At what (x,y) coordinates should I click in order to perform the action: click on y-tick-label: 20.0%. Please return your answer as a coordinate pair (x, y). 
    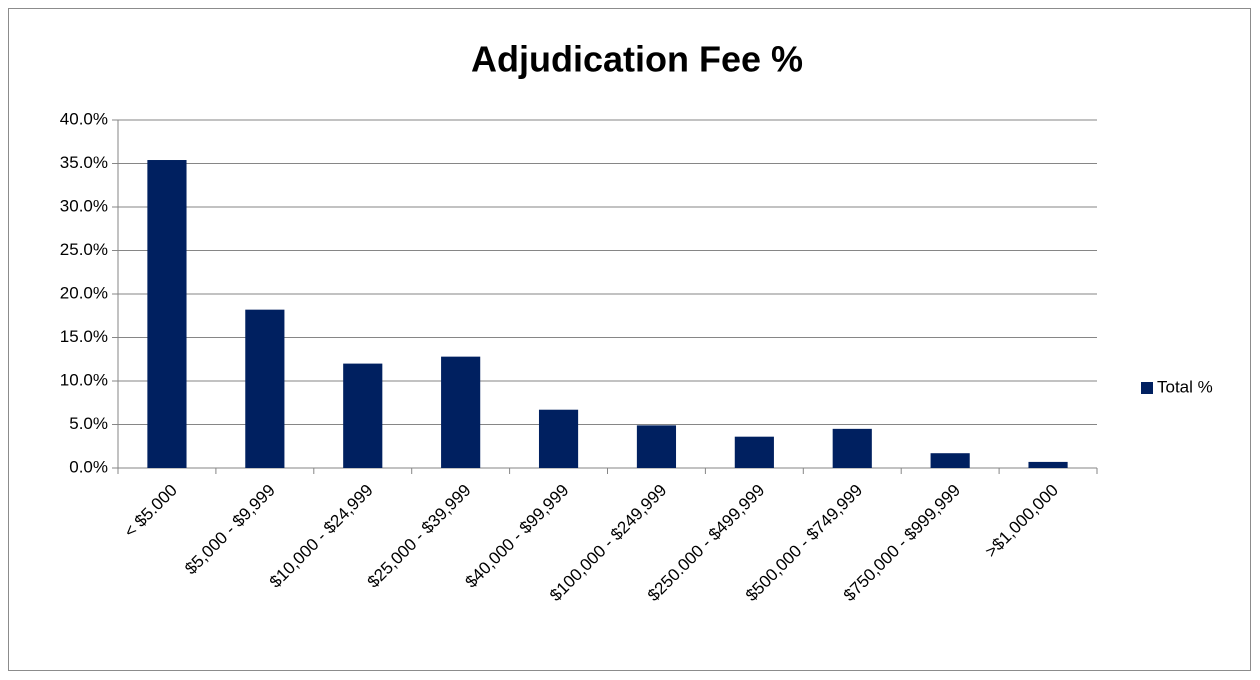
    Looking at the image, I should click on (84, 292).